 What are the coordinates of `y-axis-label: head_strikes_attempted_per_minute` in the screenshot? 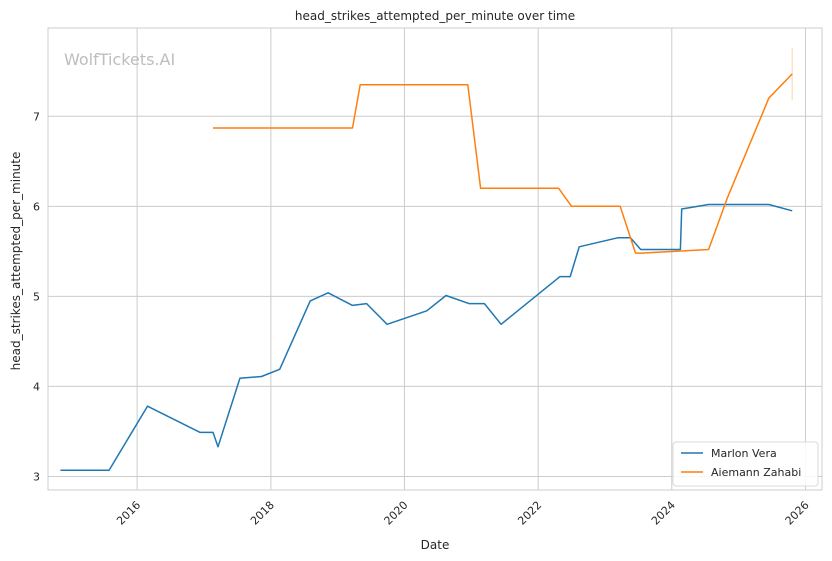 It's located at (16, 261).